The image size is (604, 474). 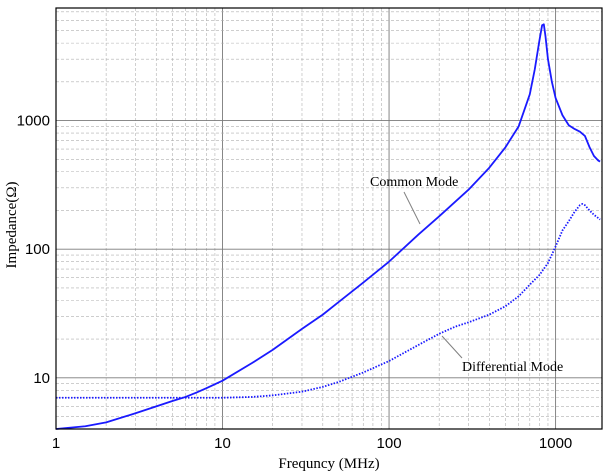 I want to click on annotations: Common Mode Differential Mode, so click(x=466, y=275).